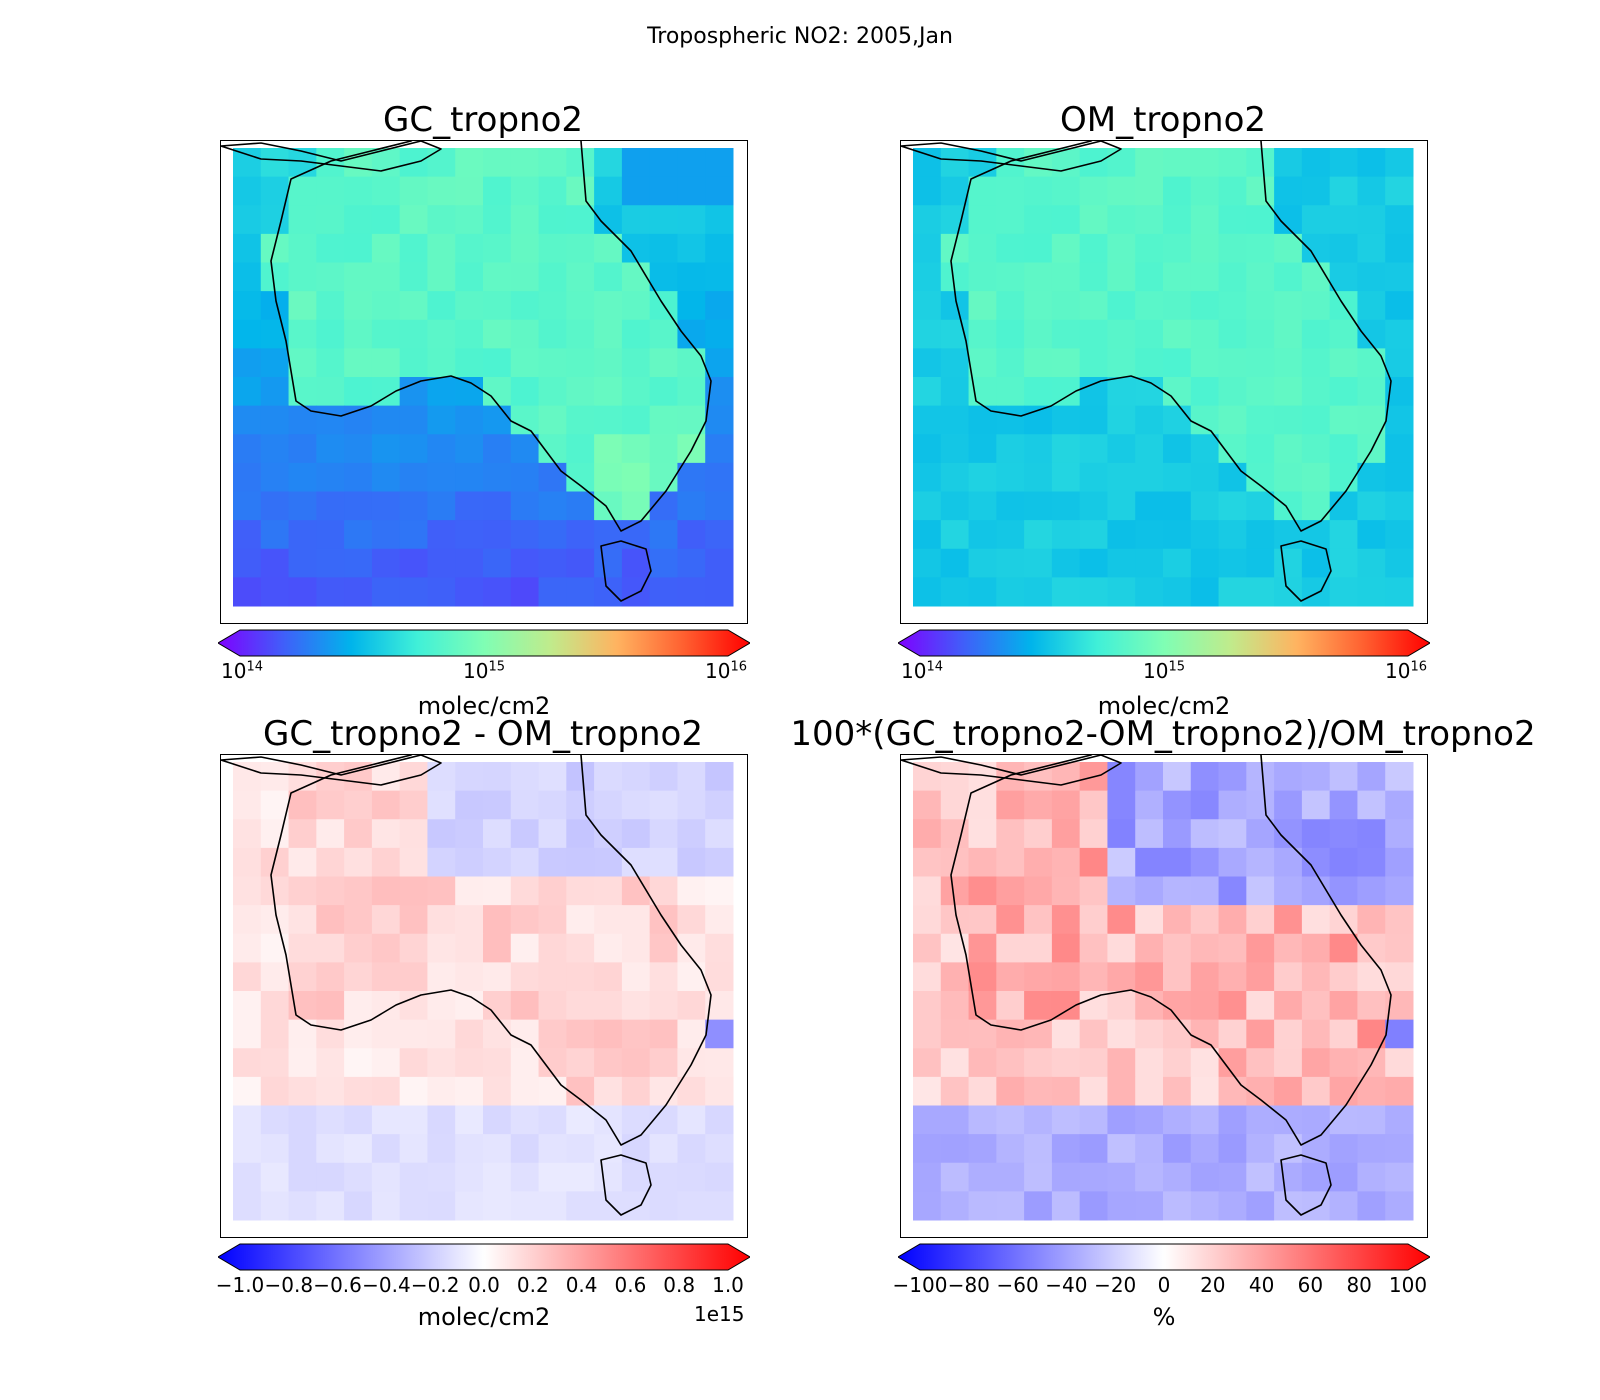  Describe the element at coordinates (1306, 1185) in the screenshot. I see `tasmania-coastline` at that location.